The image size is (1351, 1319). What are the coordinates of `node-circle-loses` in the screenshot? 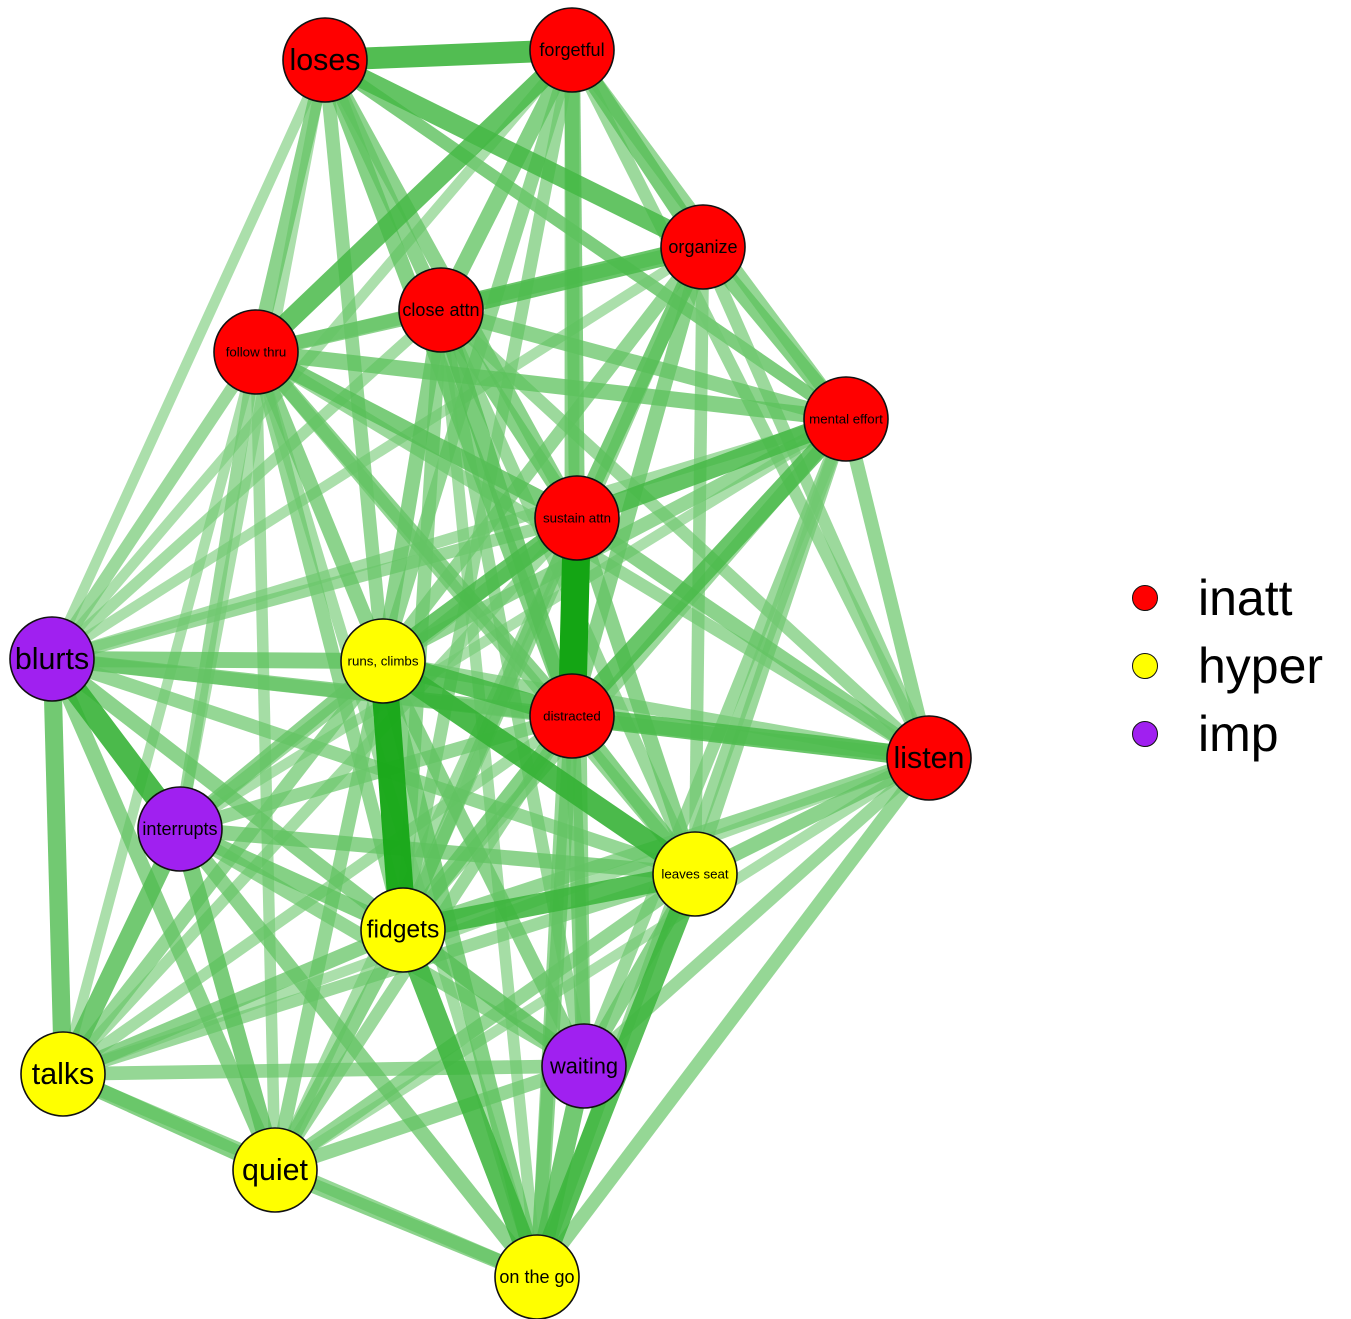 It's located at (325, 60).